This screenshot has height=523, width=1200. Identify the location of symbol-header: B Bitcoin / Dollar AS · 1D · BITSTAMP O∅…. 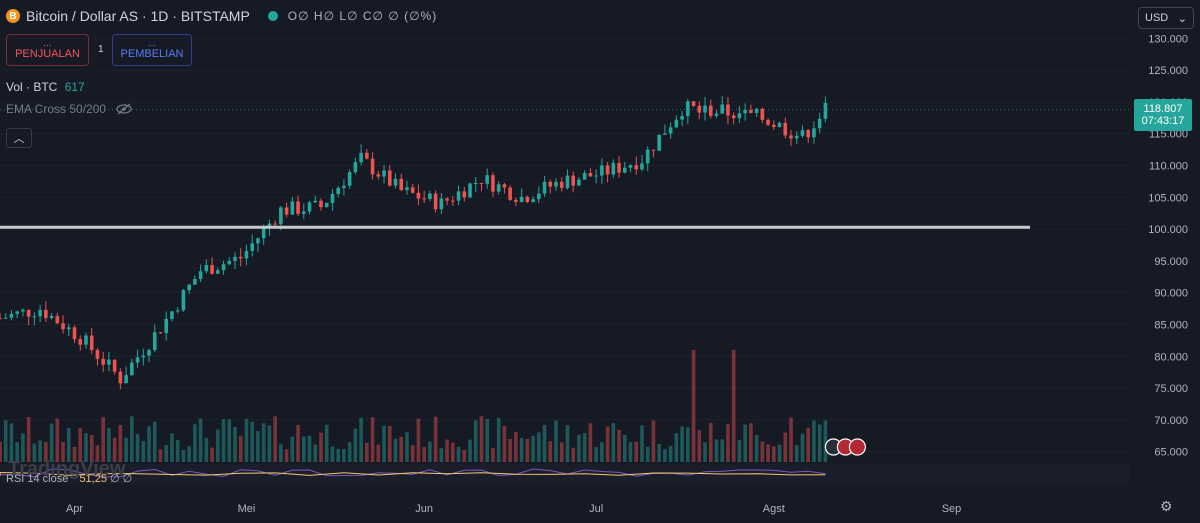
(221, 16).